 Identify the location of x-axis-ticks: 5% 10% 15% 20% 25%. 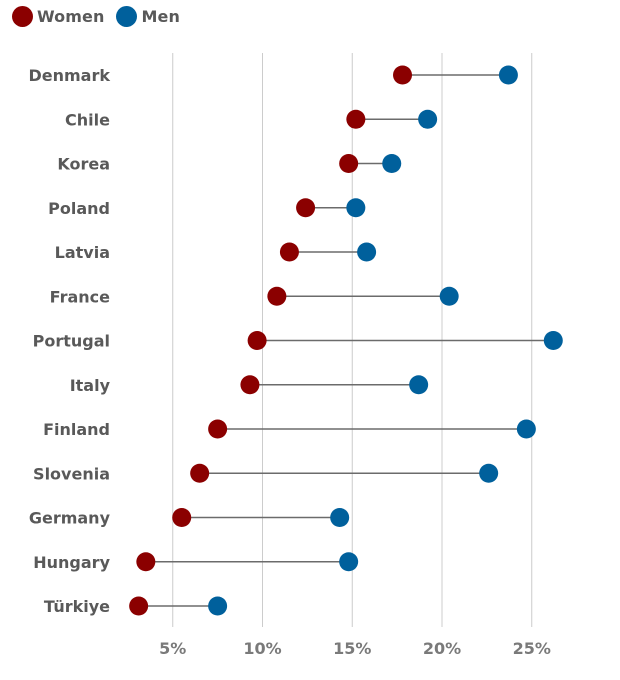
(355, 648).